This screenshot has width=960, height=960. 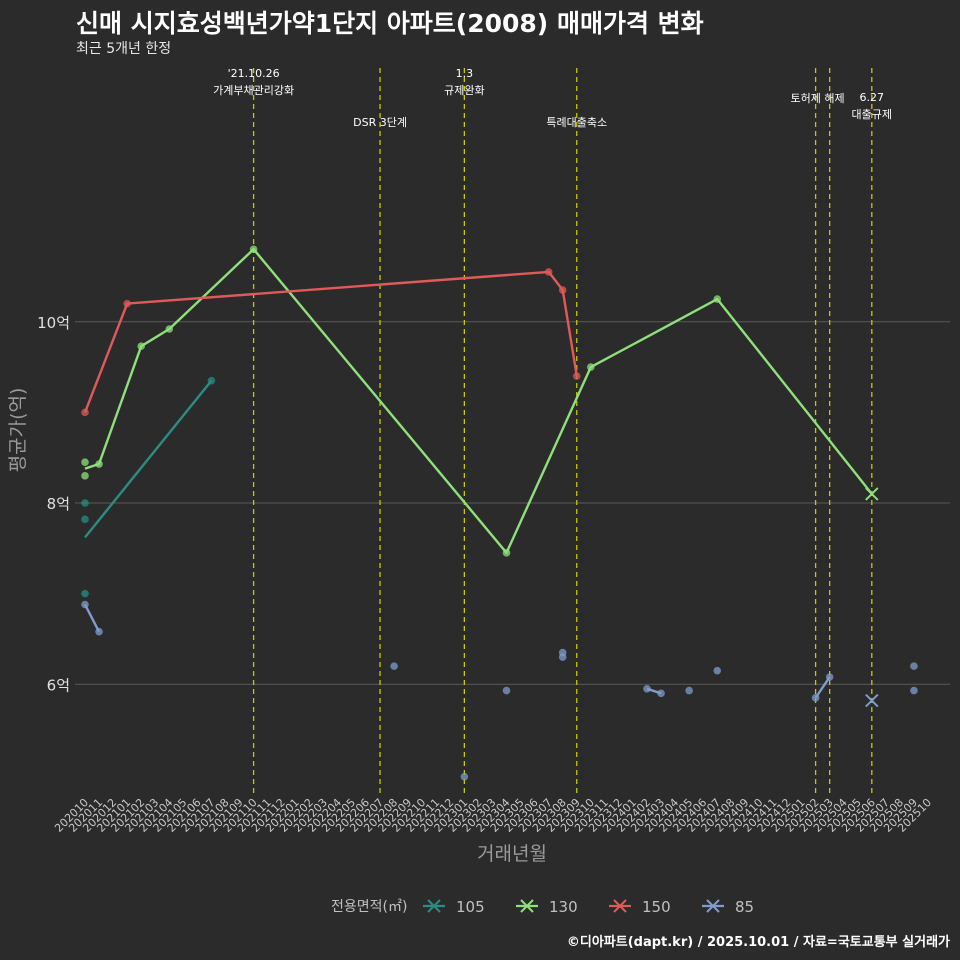 I want to click on policy-annotation: 특례대출축소, so click(x=576, y=122).